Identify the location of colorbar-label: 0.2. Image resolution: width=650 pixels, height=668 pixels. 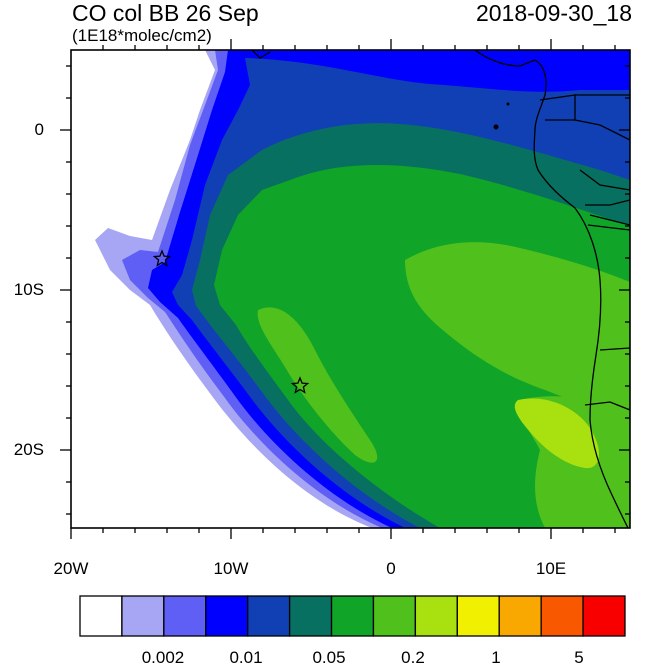
(413, 657).